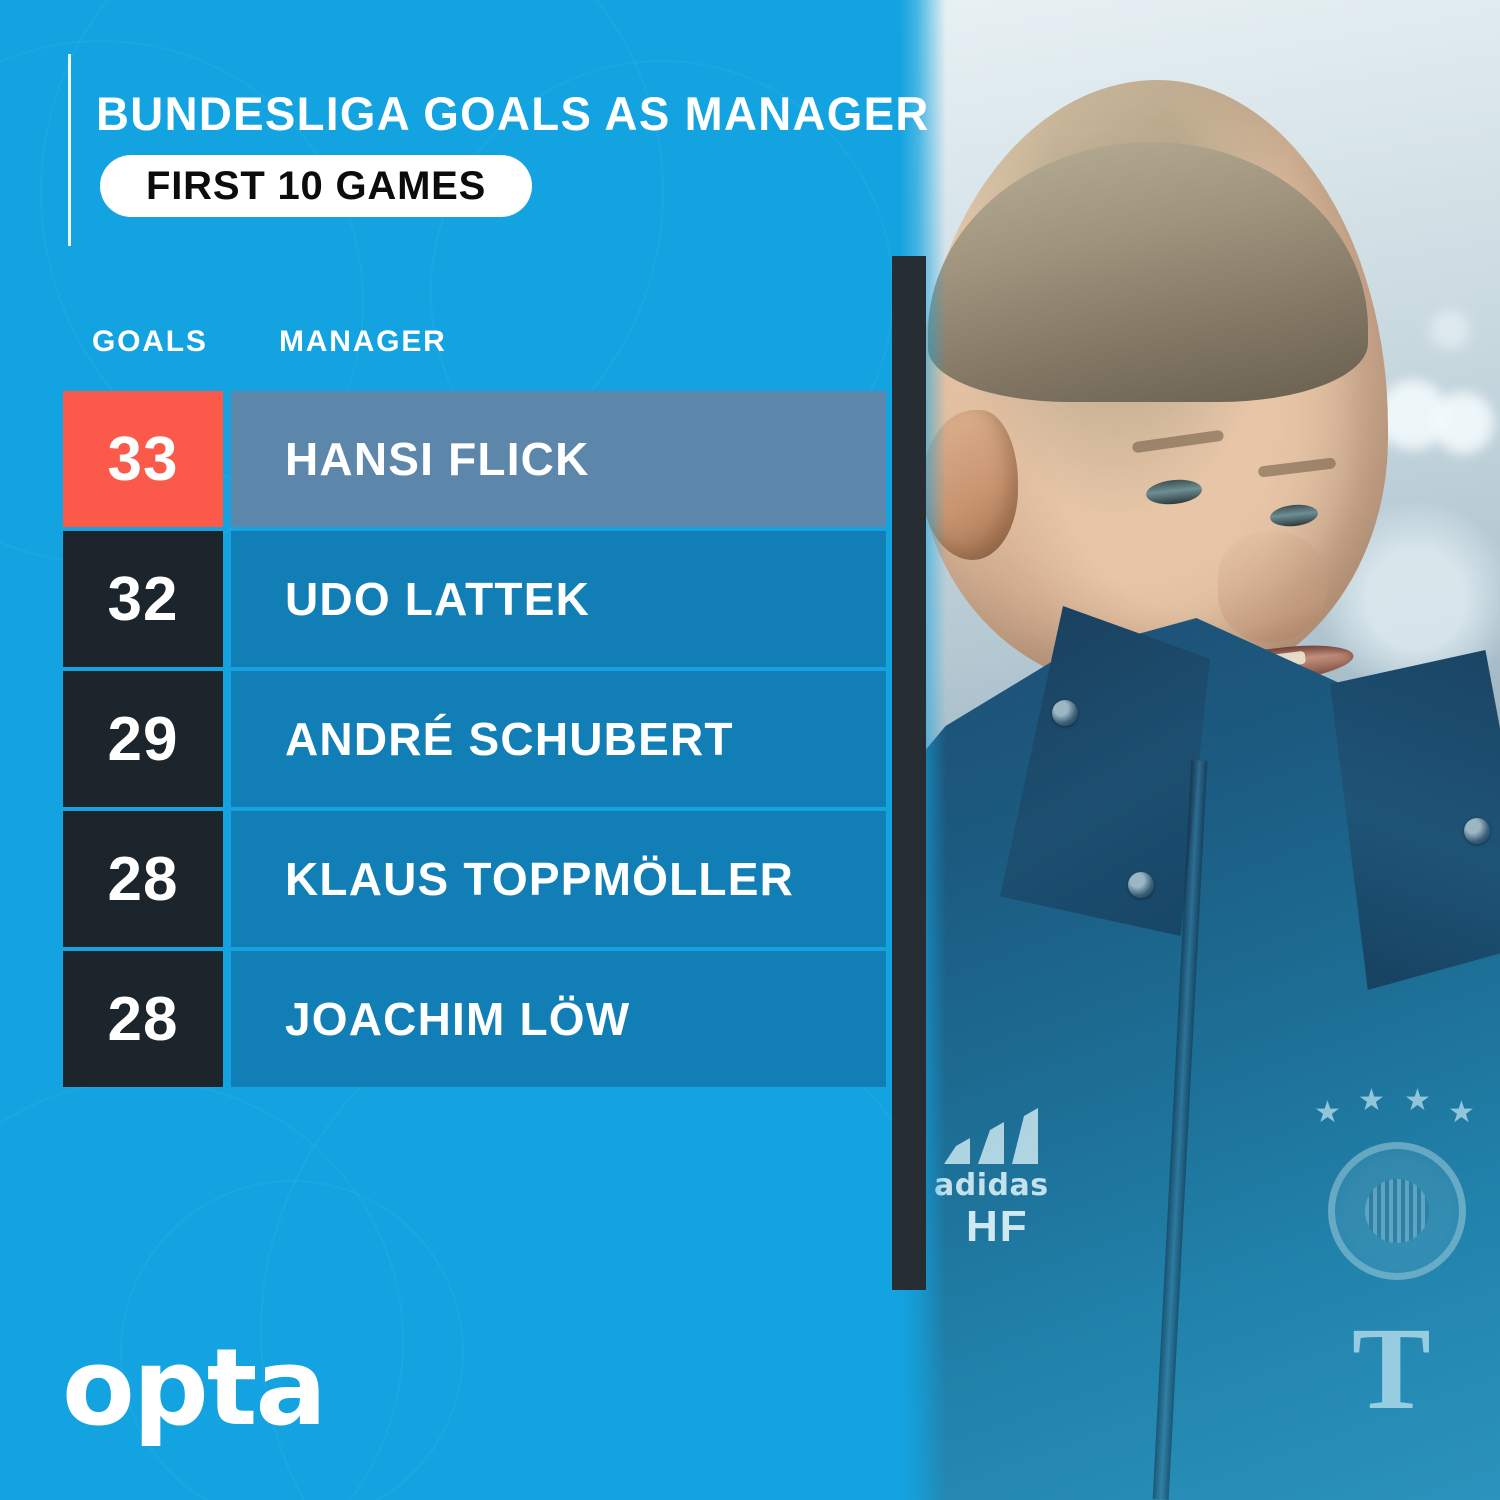  I want to click on eye-right, so click(1294, 515).